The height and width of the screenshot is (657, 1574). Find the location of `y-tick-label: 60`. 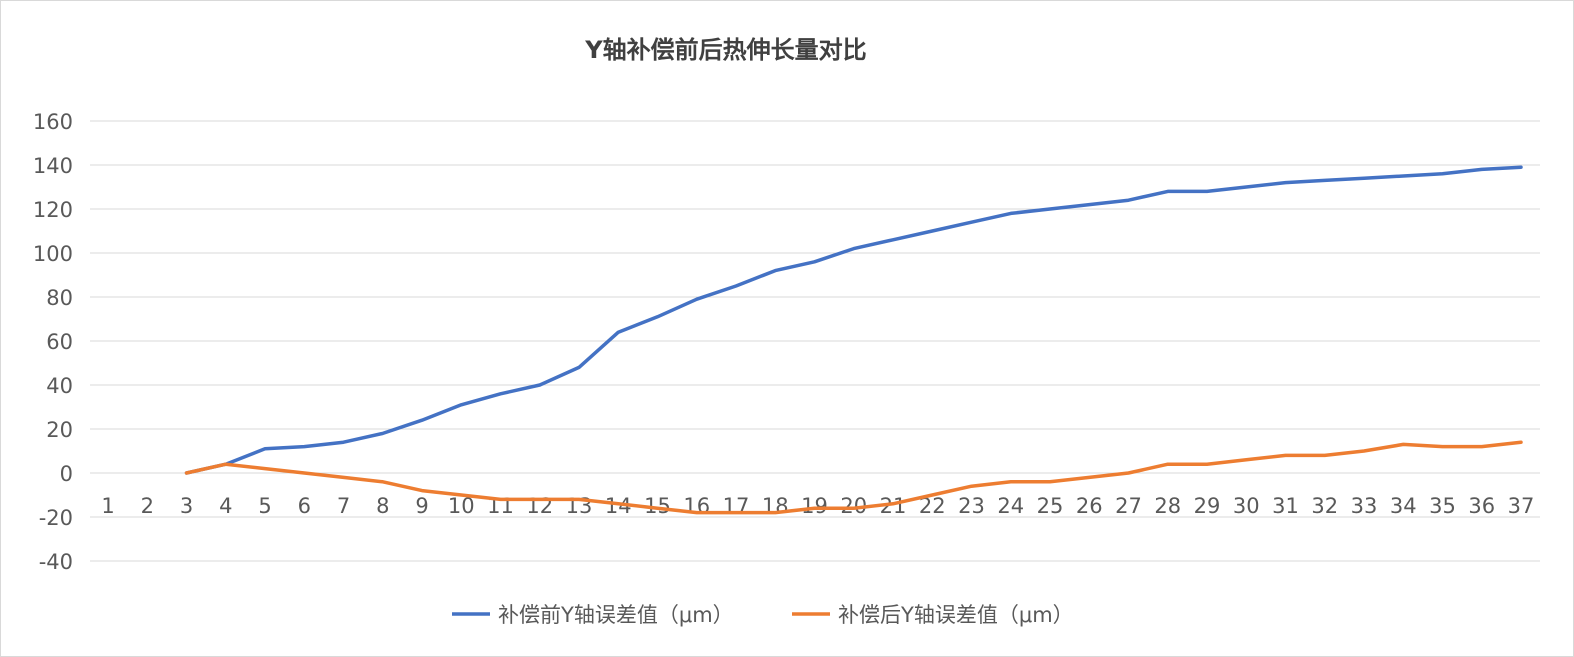

y-tick-label: 60 is located at coordinates (59, 342).